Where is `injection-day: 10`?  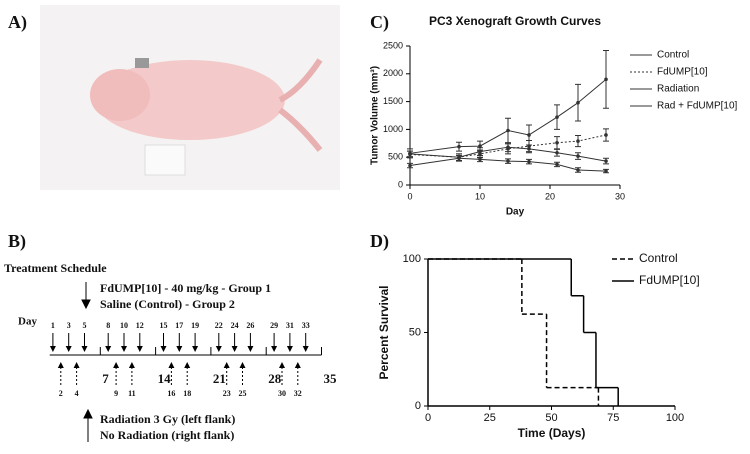 injection-day: 10 is located at coordinates (124, 325).